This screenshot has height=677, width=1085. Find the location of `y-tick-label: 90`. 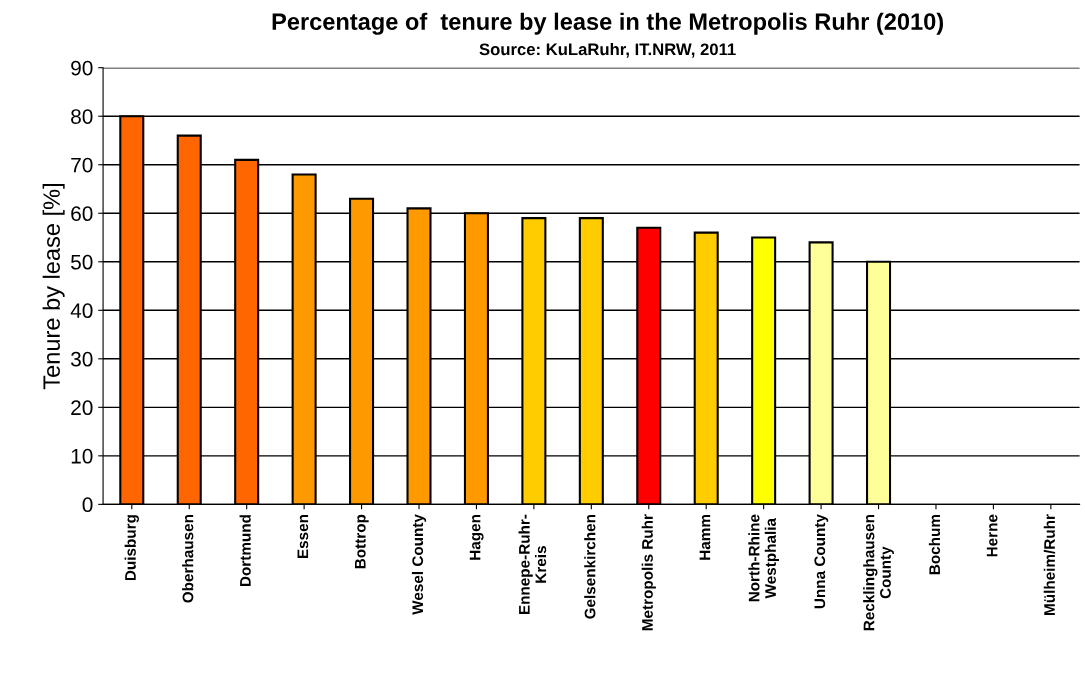

y-tick-label: 90 is located at coordinates (82, 68).